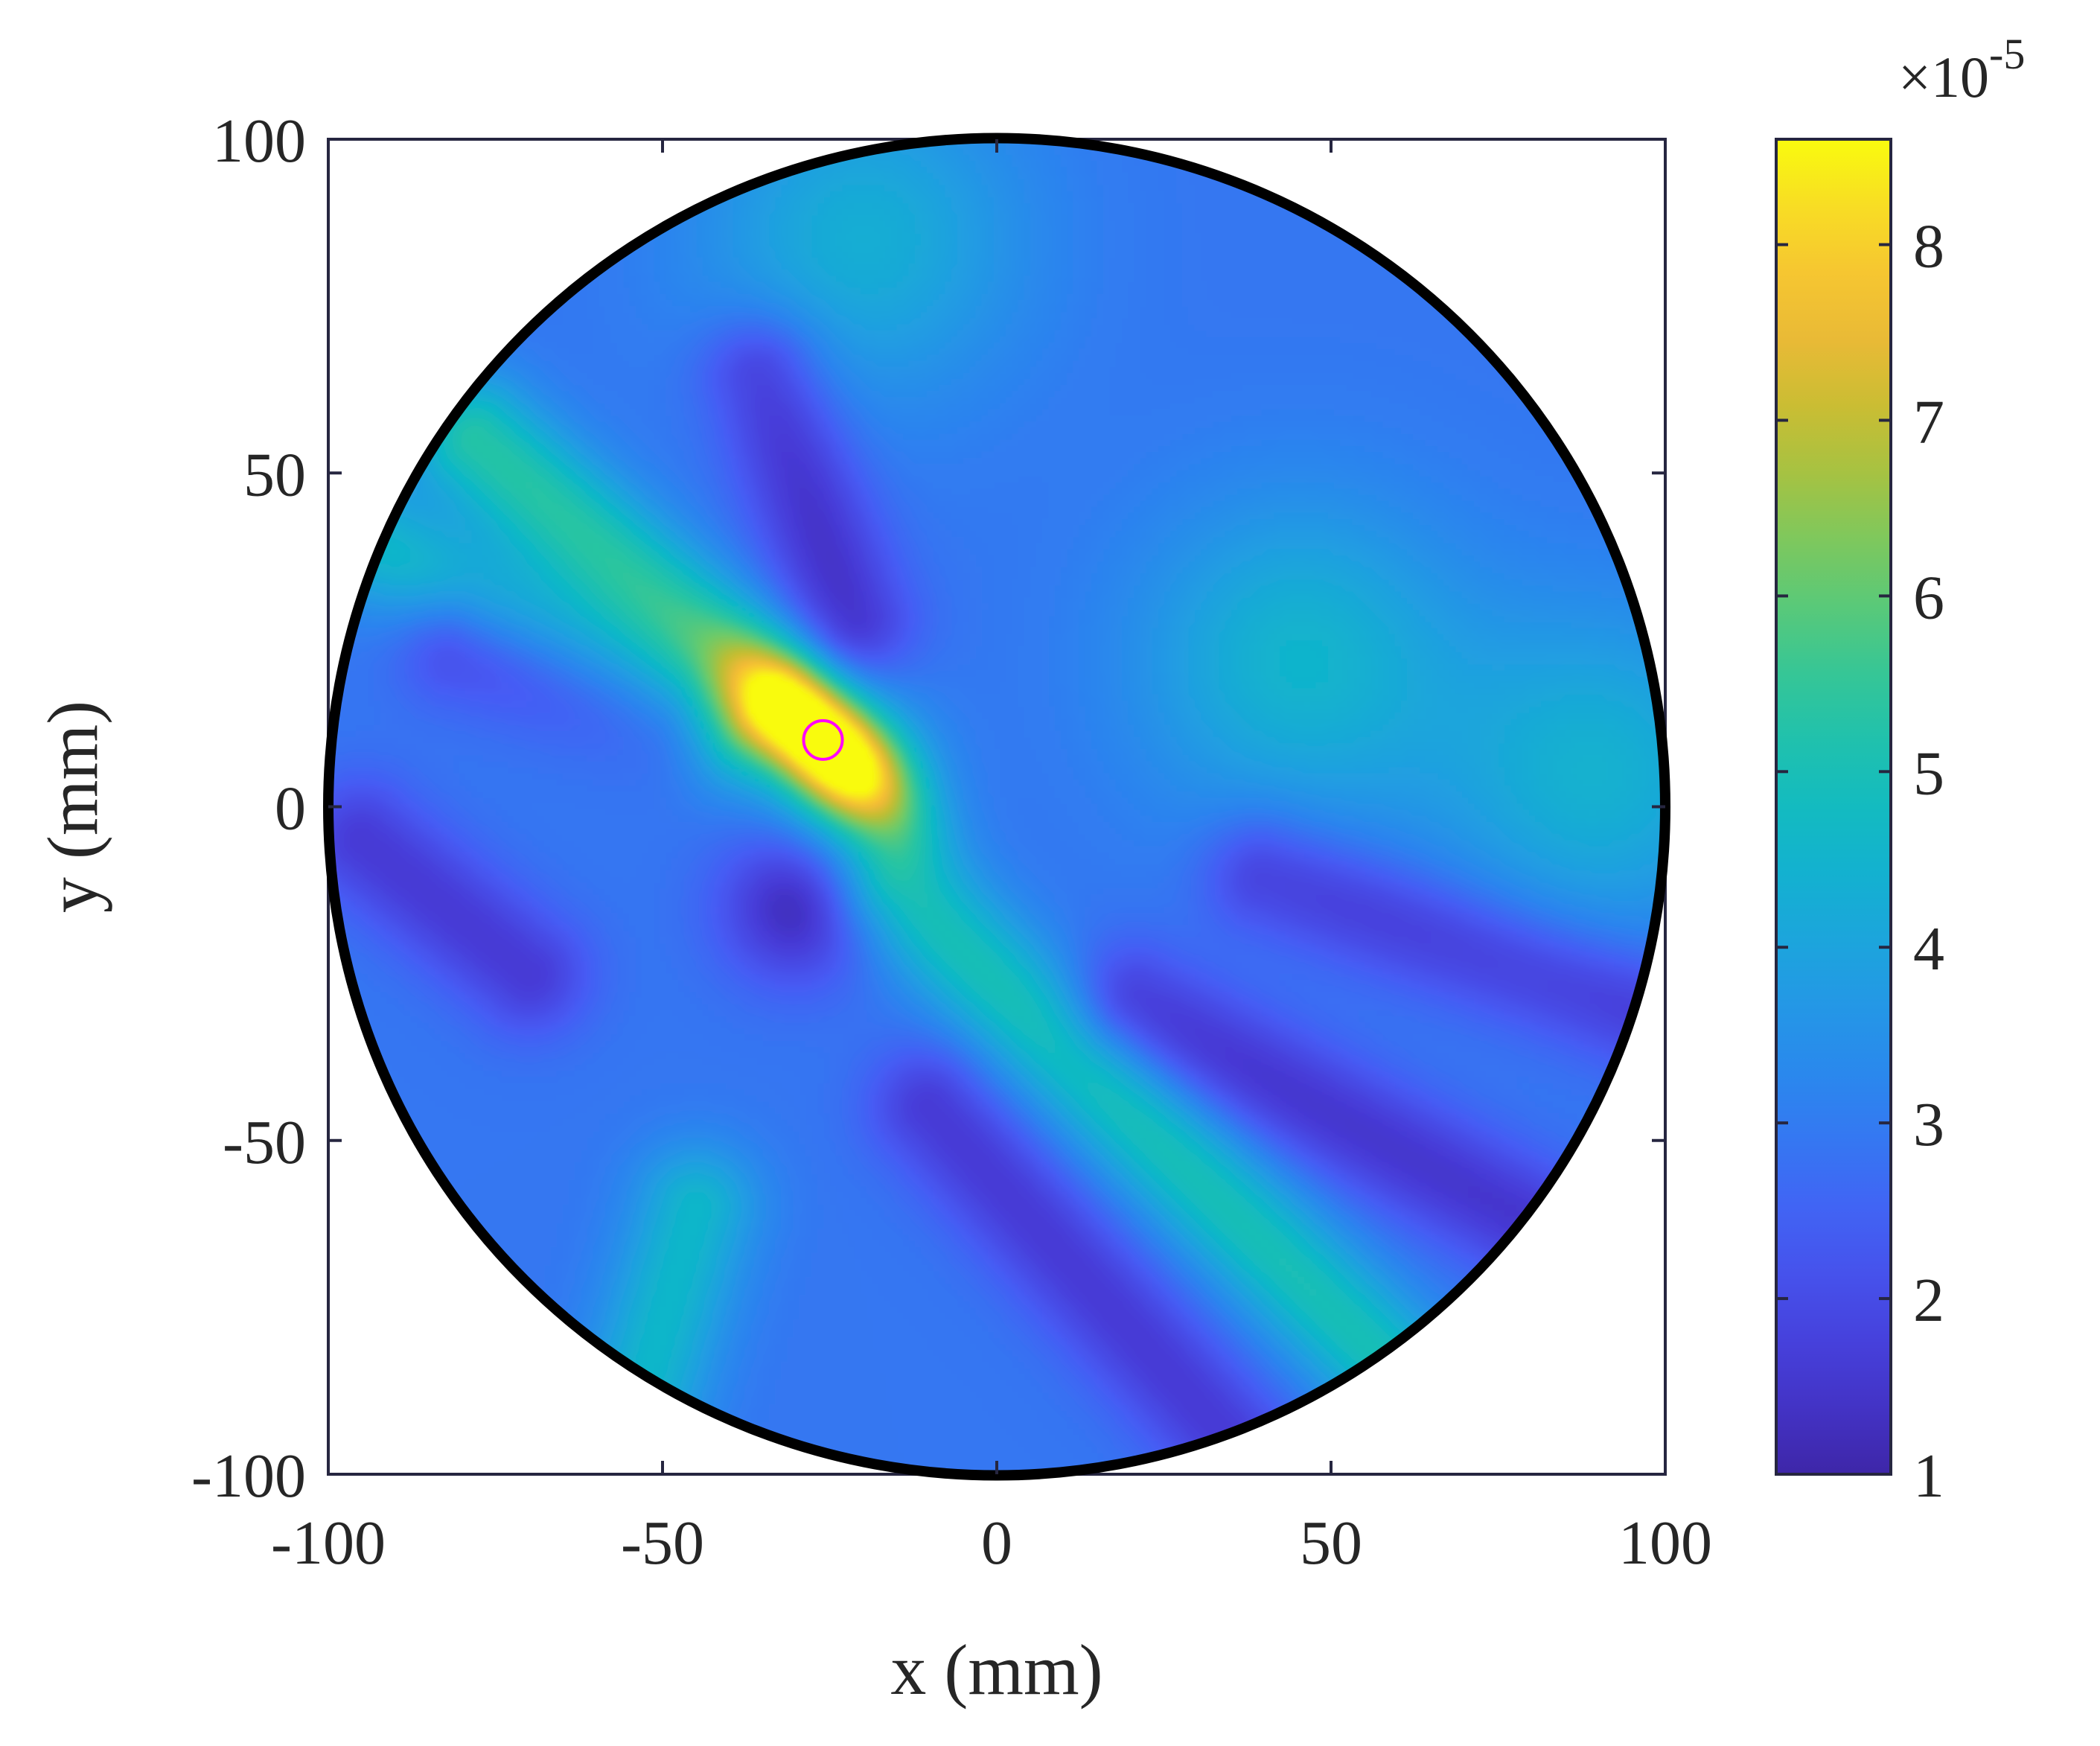 This screenshot has width=2100, height=1746. I want to click on x-tick-label: 100, so click(1665, 1543).